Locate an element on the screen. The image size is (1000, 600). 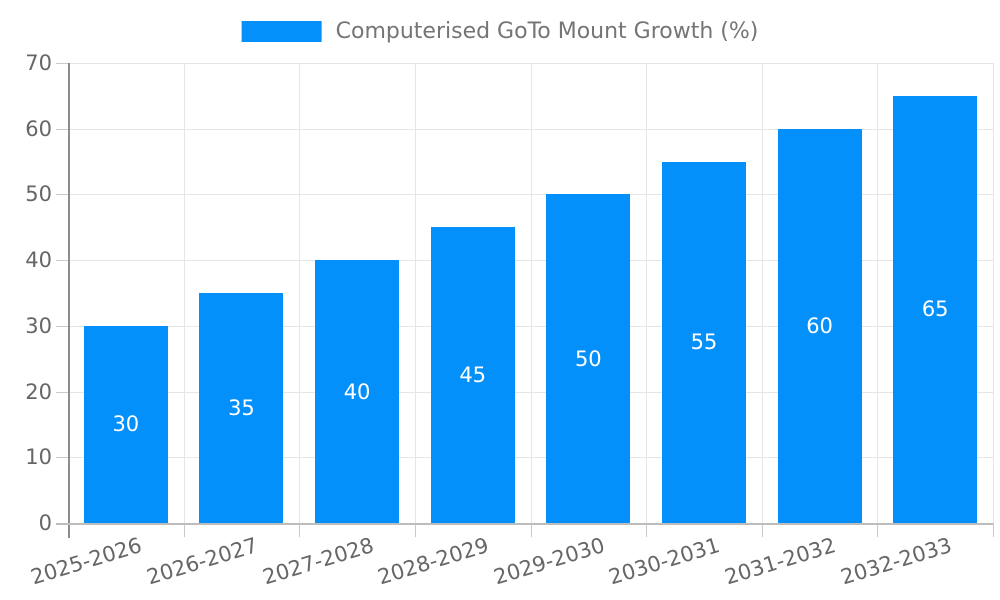
y-axis-tick-label: 40 is located at coordinates (38, 260).